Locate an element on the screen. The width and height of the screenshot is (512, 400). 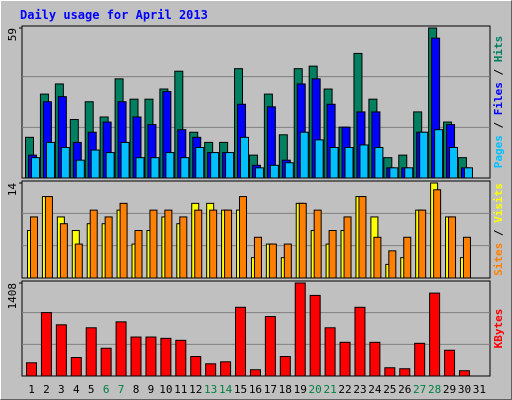
x-tick-label: 27 is located at coordinates (419, 389).